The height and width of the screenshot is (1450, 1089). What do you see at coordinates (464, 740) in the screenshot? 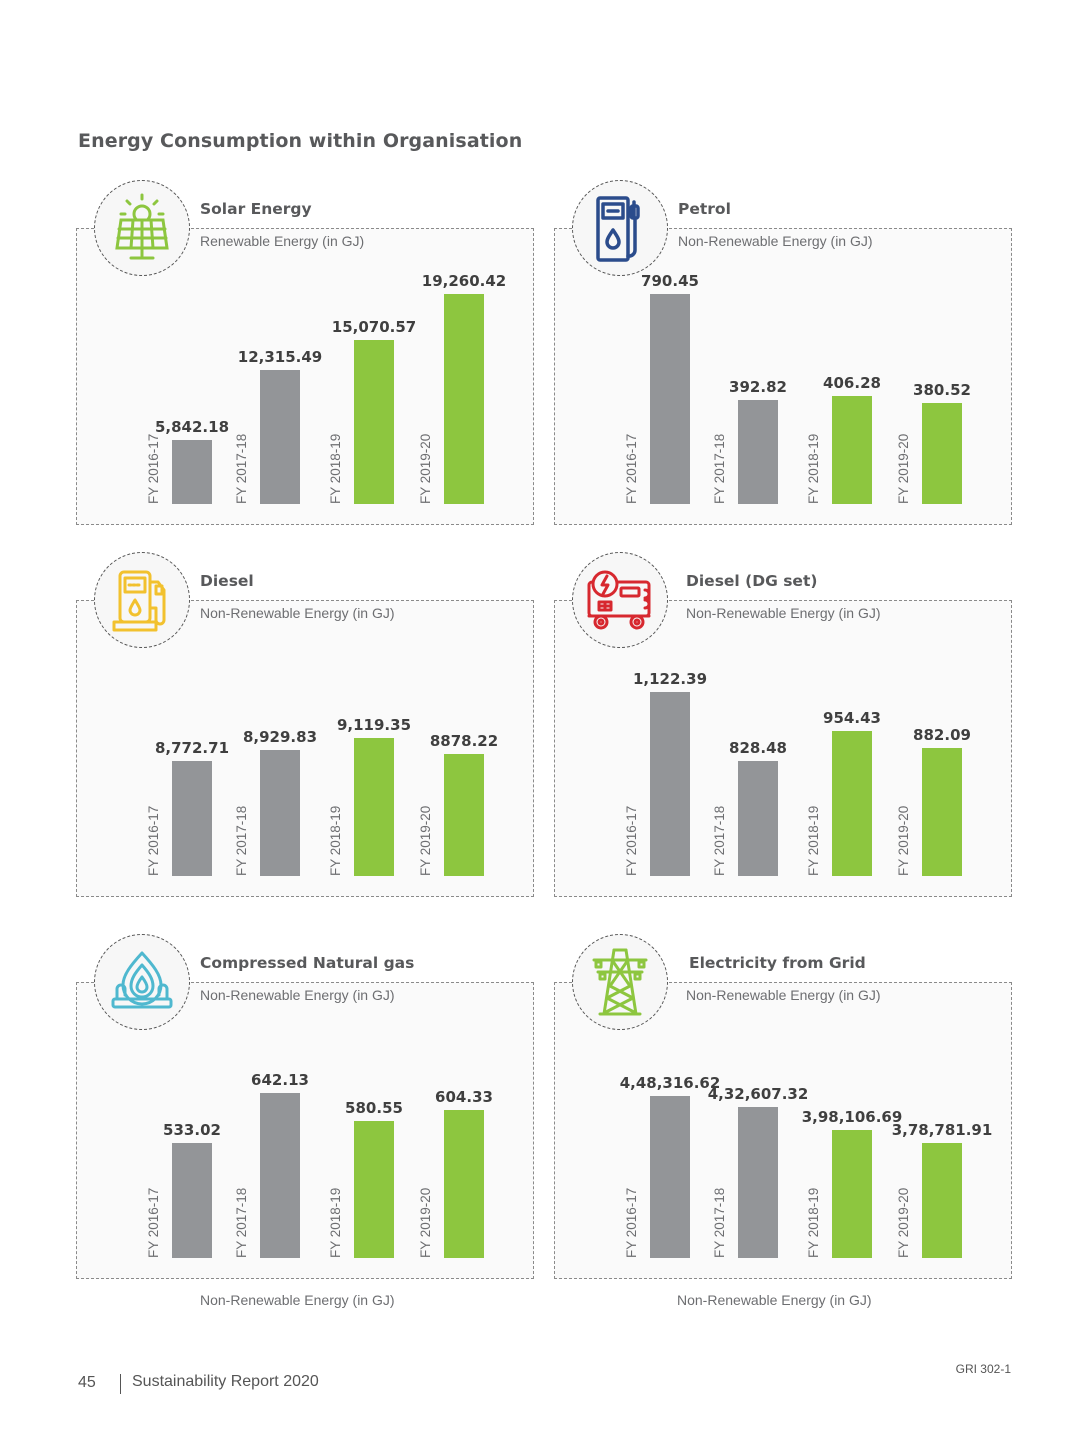
I see `bar-value-label: 8878.22` at bounding box center [464, 740].